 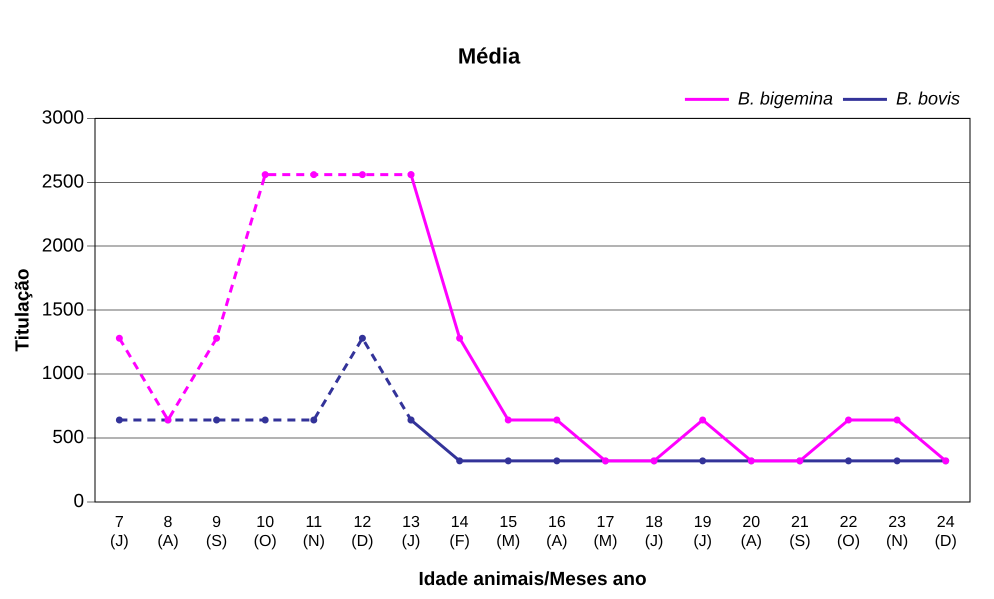 What do you see at coordinates (557, 532) in the screenshot?
I see `x-tick-label: 16 (A)` at bounding box center [557, 532].